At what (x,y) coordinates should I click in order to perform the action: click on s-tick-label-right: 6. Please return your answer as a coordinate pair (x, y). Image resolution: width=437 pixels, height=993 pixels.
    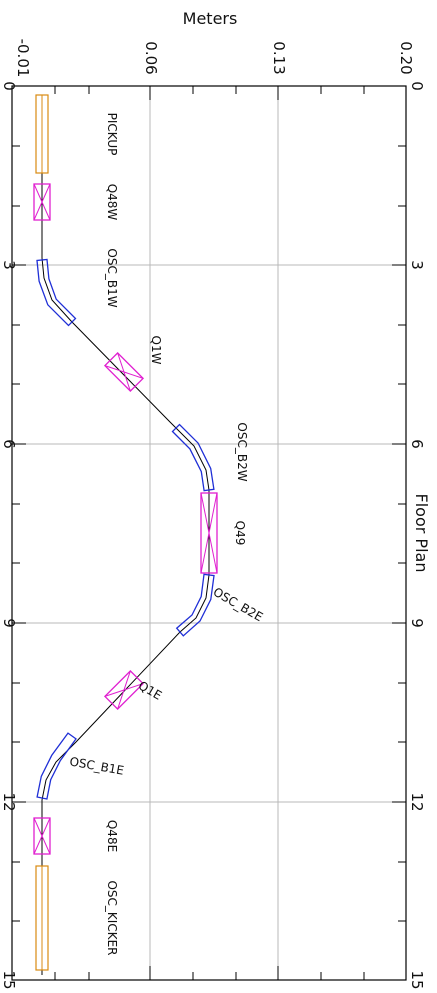
    Looking at the image, I should click on (417, 444).